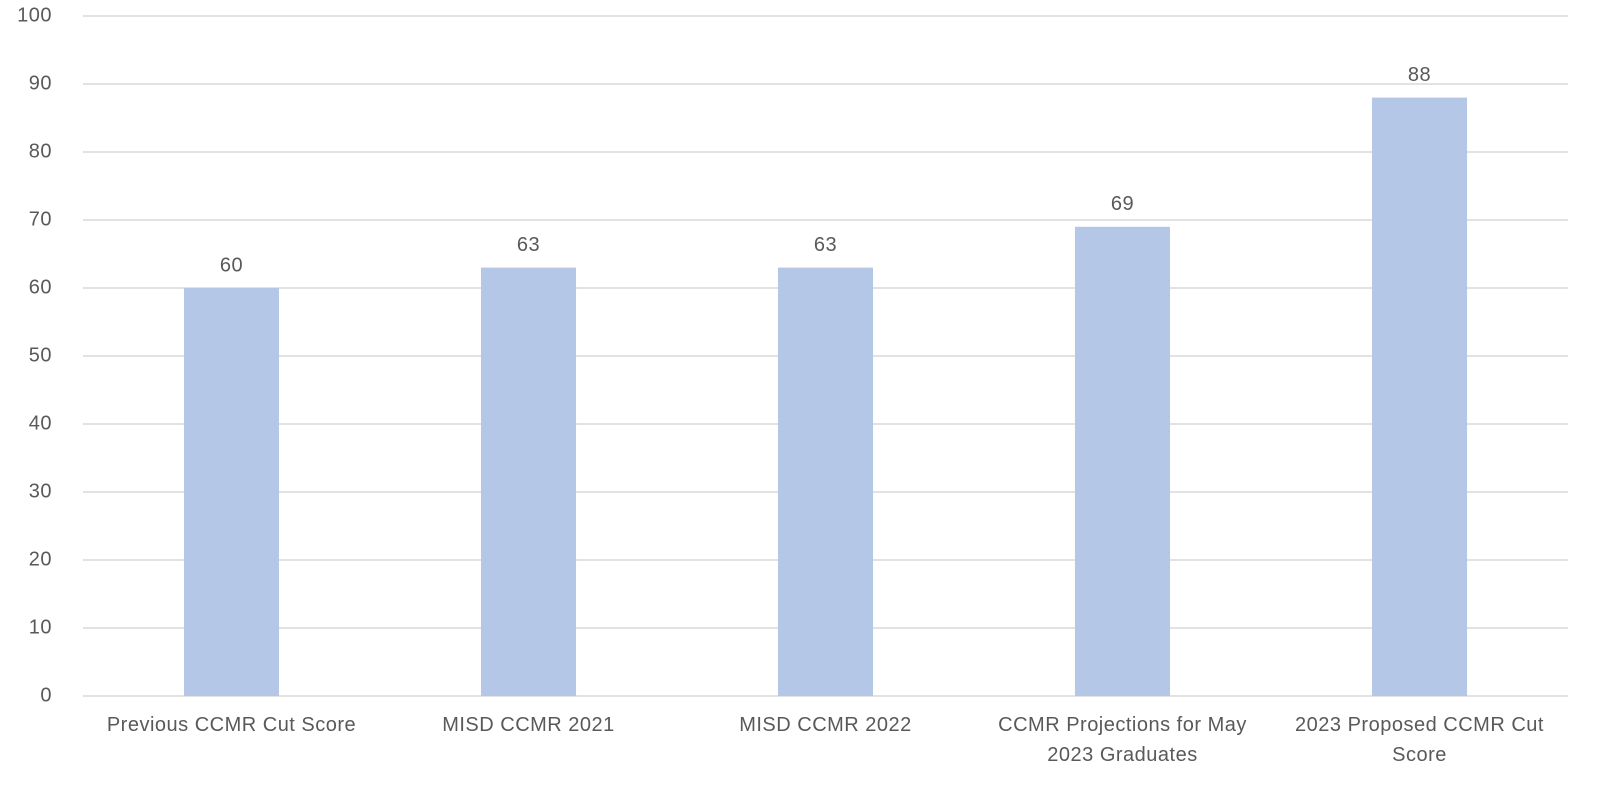 The width and height of the screenshot is (1614, 793). What do you see at coordinates (231, 725) in the screenshot?
I see `x-tick-label: Previous CCMR Cut Score` at bounding box center [231, 725].